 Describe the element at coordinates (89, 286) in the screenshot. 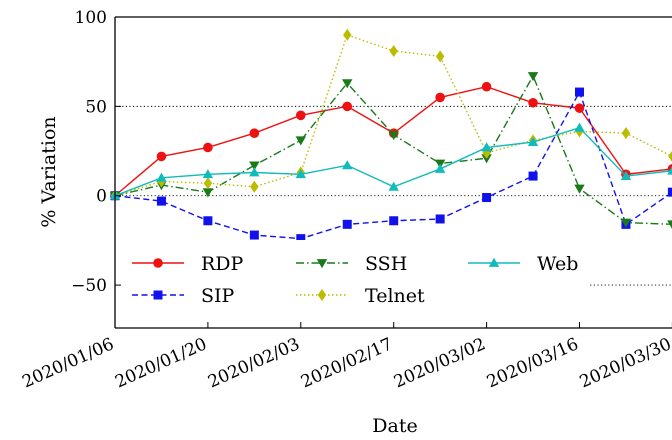

I see `y-tick-label: −50` at that location.